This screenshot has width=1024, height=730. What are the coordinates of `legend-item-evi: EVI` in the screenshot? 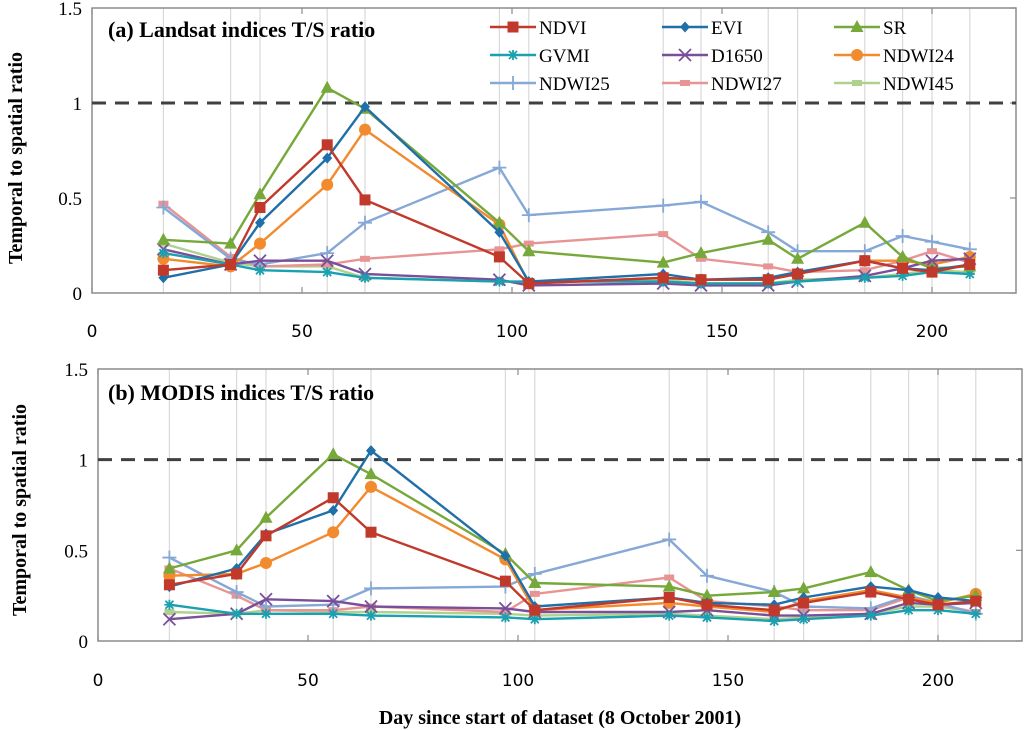 It's located at (702, 28).